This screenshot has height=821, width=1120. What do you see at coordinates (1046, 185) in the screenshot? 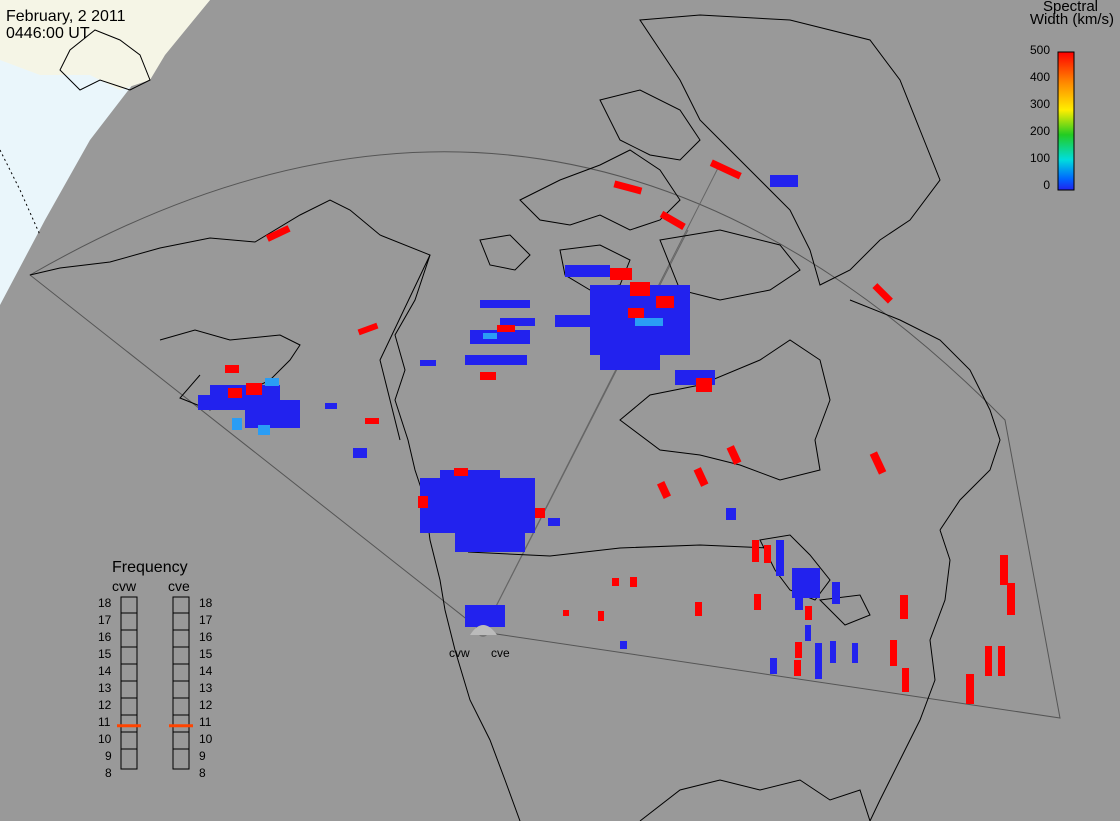
I see `colorbar-tick: 0` at bounding box center [1046, 185].